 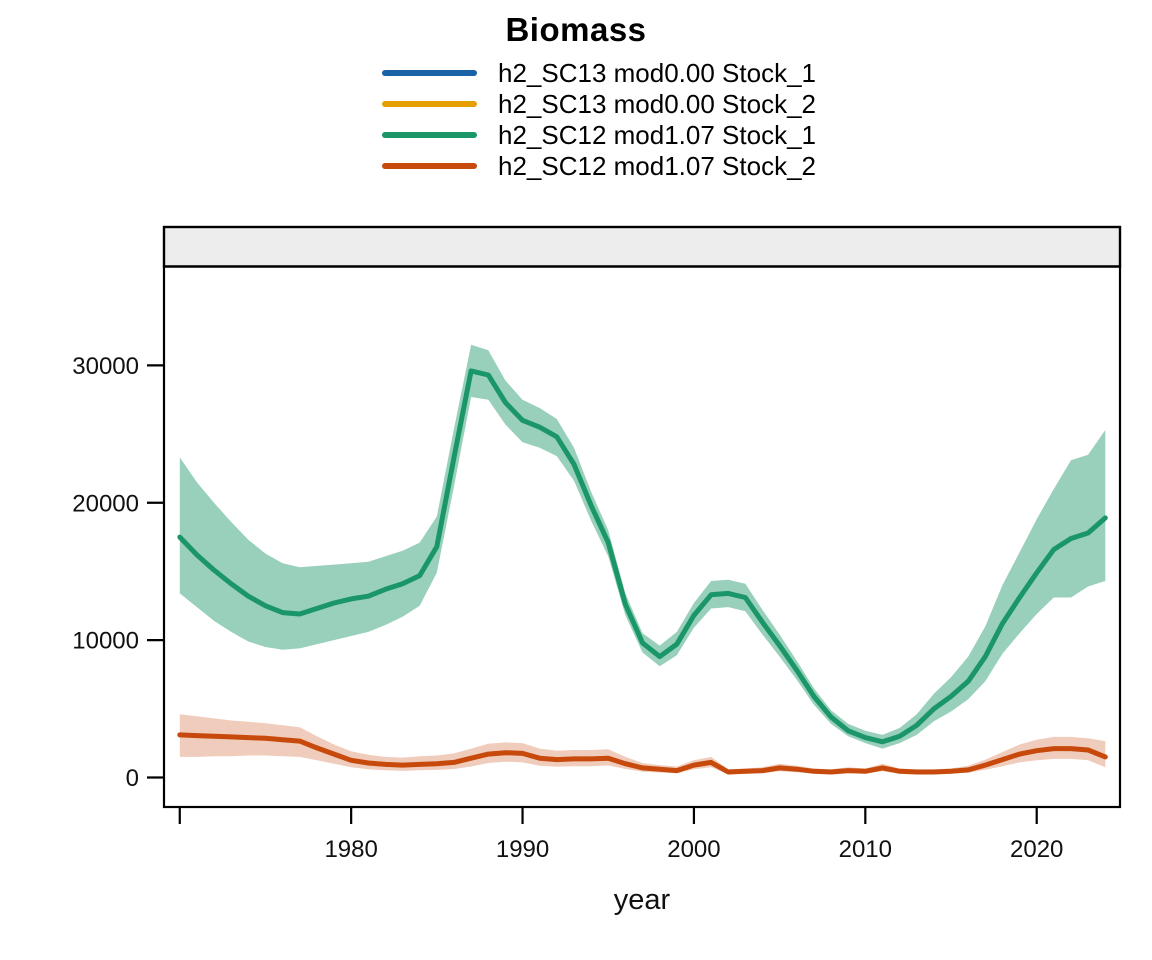 I want to click on legend-item: h2_SC12 mod1.07 Stock_2, so click(x=599, y=166).